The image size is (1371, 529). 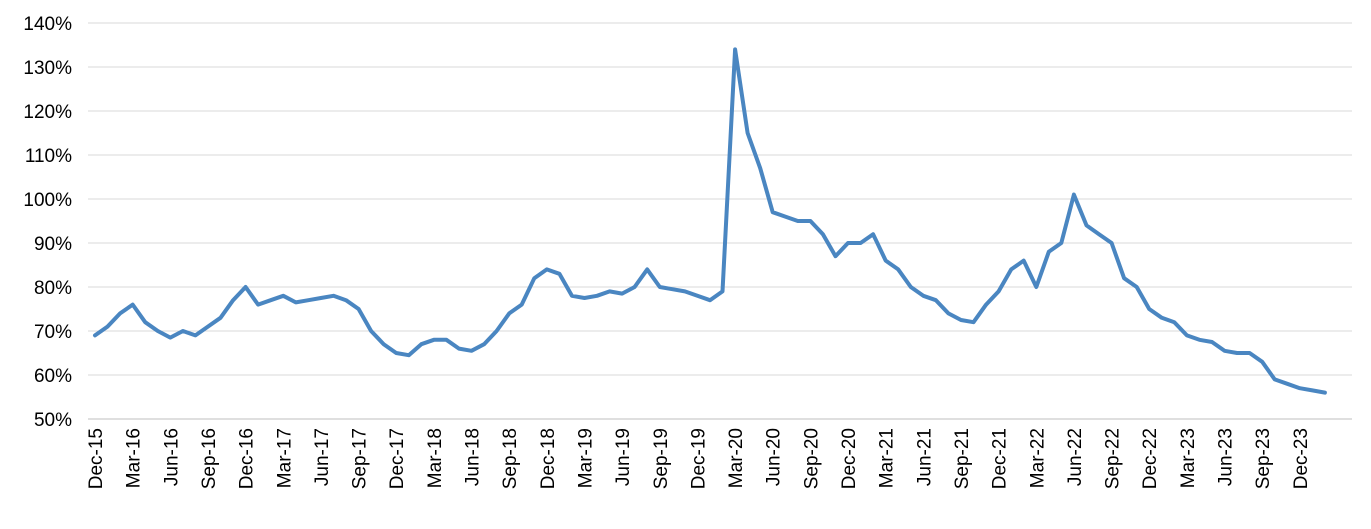 What do you see at coordinates (849, 458) in the screenshot?
I see `x-tick-label: Dec-20` at bounding box center [849, 458].